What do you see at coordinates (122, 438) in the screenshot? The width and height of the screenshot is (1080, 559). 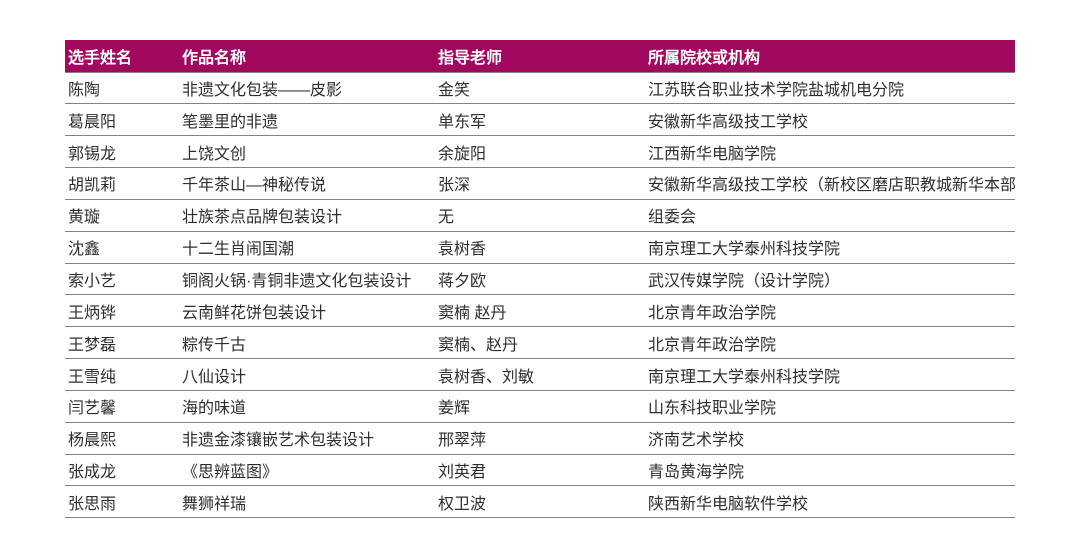 I see `contestant-name-cell: 杨晨熙` at bounding box center [122, 438].